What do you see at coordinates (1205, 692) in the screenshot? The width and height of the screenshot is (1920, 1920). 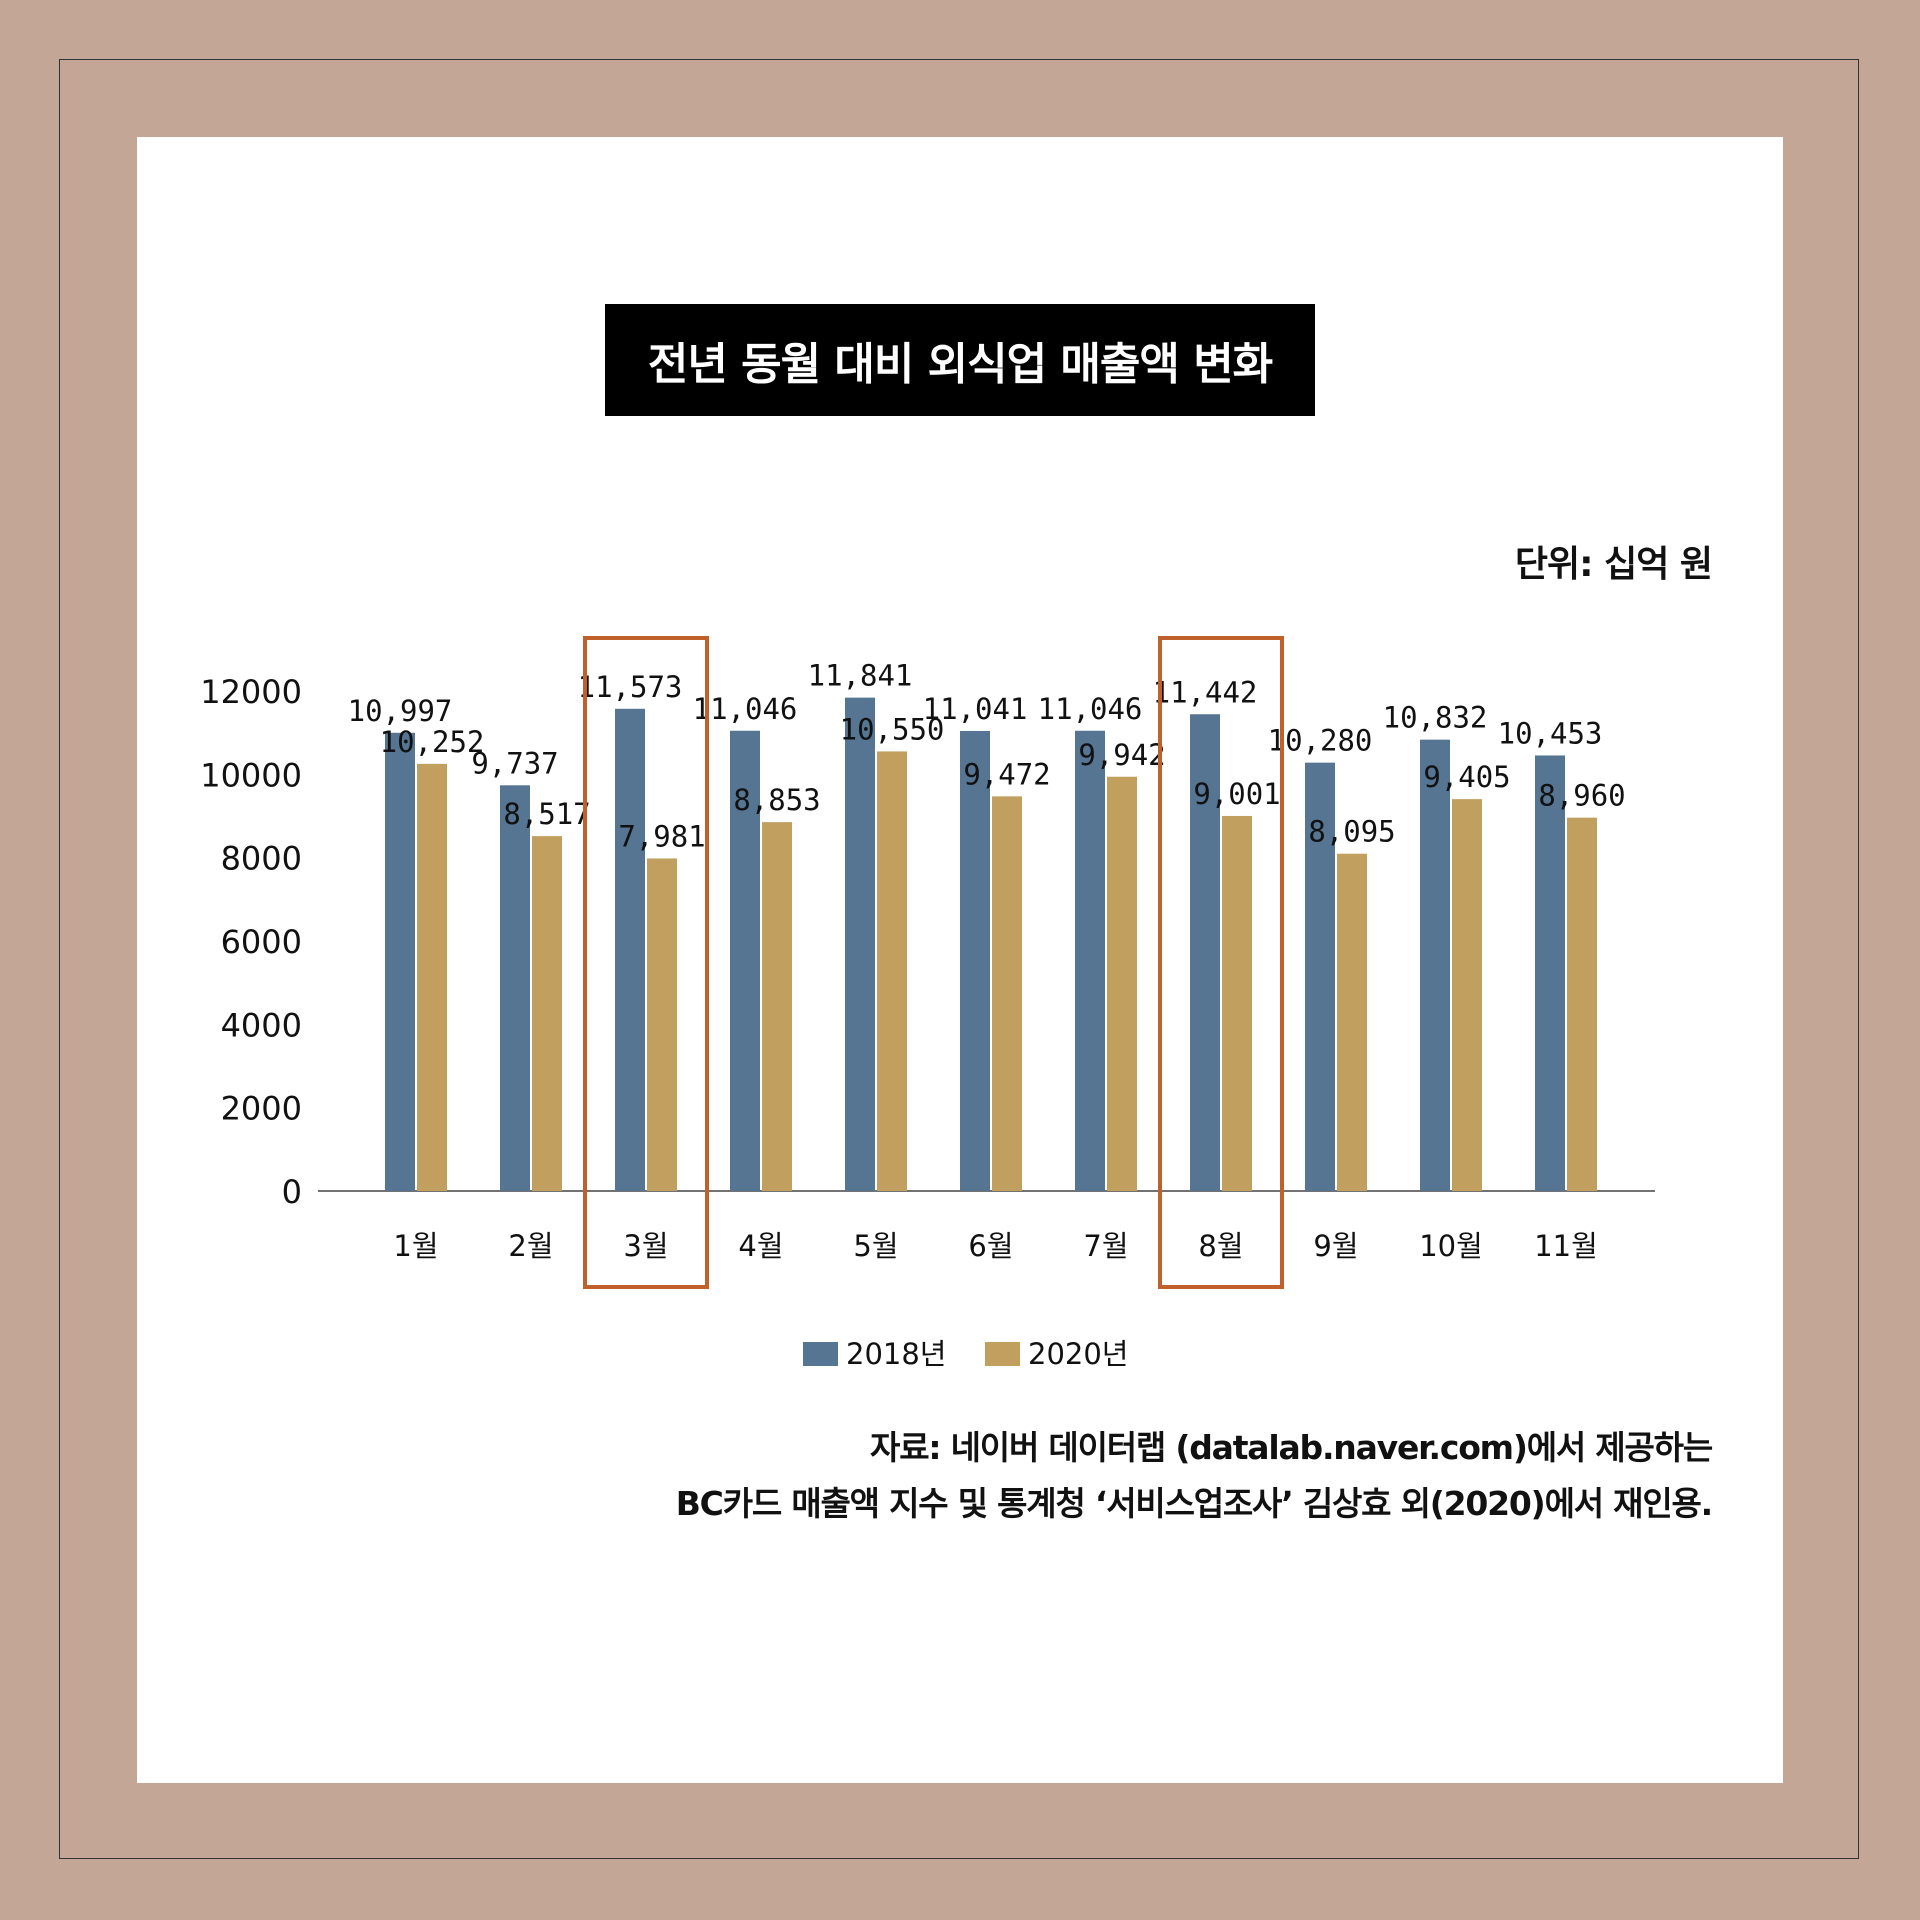 I see `data-label: 11,442` at bounding box center [1205, 692].